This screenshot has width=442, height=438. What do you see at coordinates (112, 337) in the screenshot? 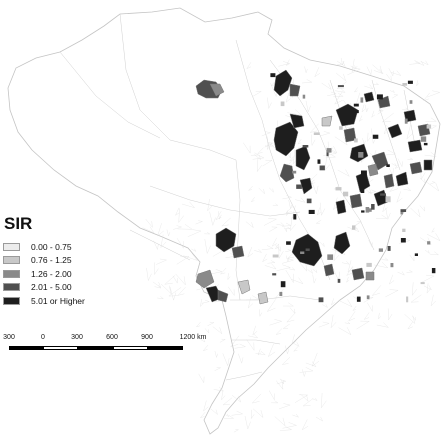
I see `scale-label: 600` at bounding box center [112, 337].